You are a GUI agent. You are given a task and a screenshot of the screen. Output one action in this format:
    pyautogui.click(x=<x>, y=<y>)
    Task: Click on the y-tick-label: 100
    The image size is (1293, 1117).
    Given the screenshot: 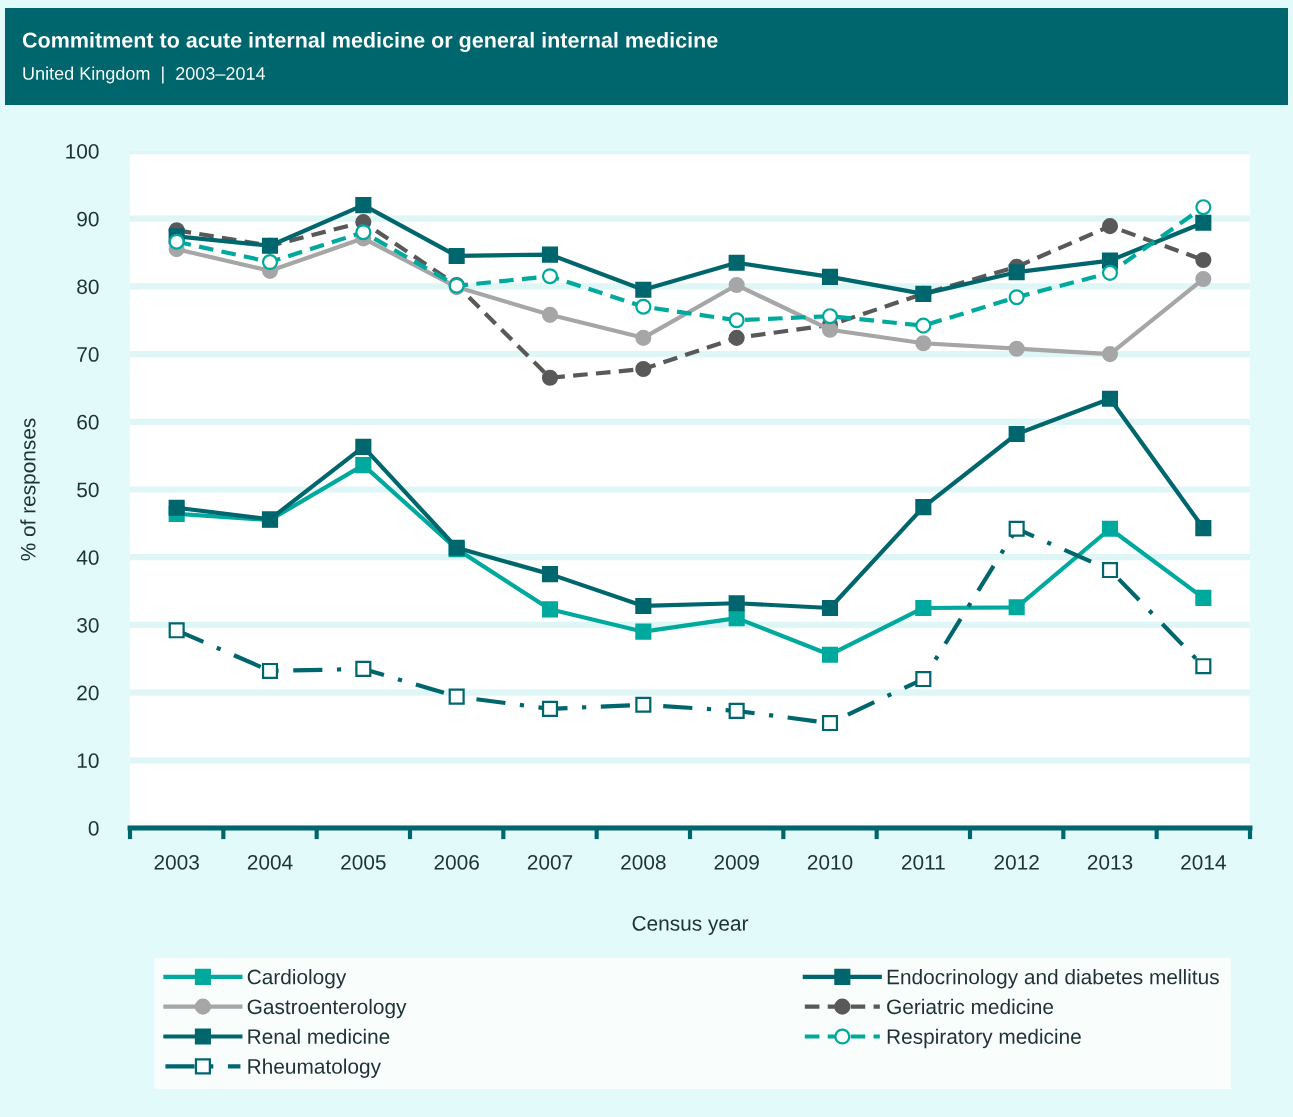 What is the action you would take?
    pyautogui.click(x=82, y=151)
    